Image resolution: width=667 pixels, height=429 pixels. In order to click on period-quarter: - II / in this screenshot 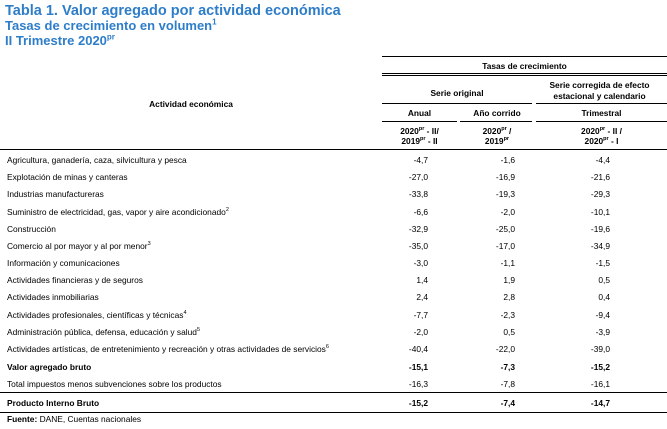, I will do `click(613, 131)`.